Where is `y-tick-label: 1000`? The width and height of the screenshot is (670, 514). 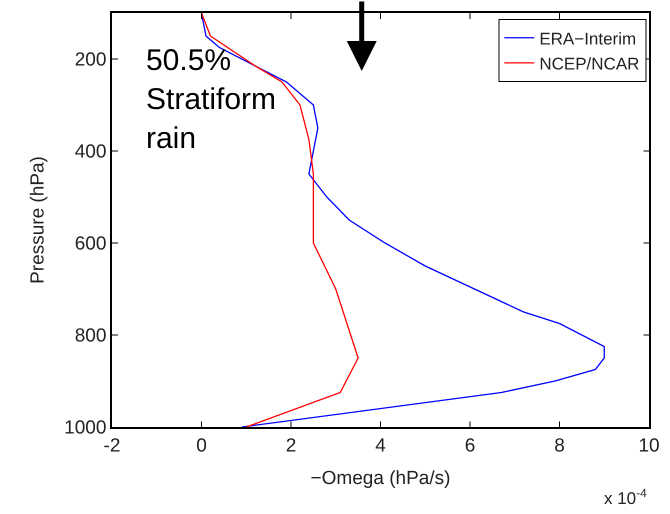
y-tick-label: 1000 is located at coordinates (85, 428).